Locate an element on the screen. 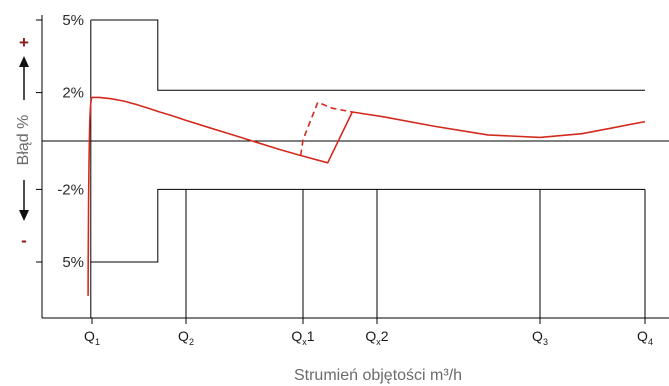 The width and height of the screenshot is (669, 386). x-tick-label: Q1 is located at coordinates (92, 337).